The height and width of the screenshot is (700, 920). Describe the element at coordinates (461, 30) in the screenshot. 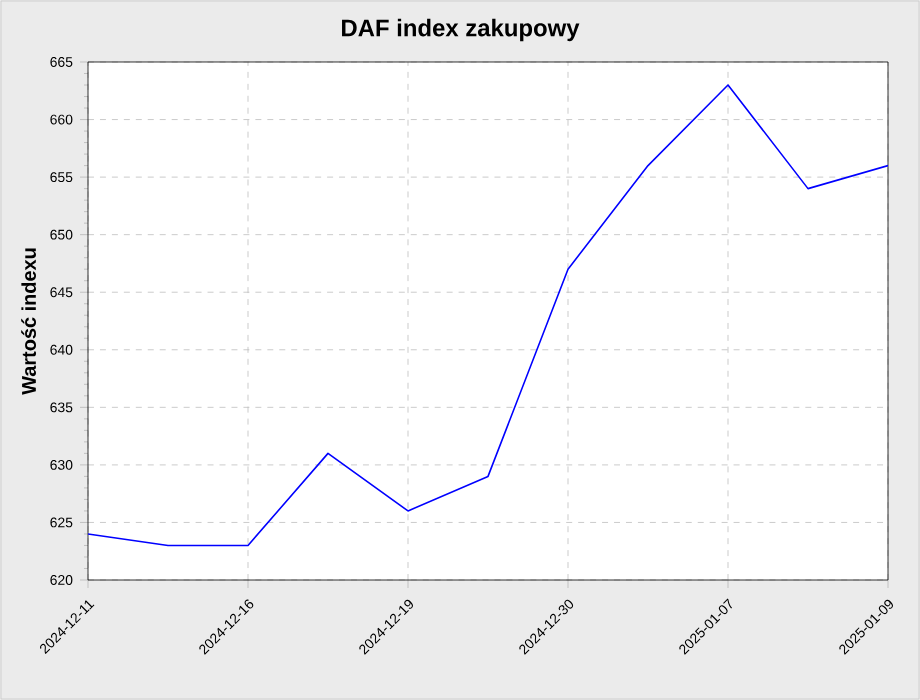

I see `chart-title: DAF index zakupowy` at that location.